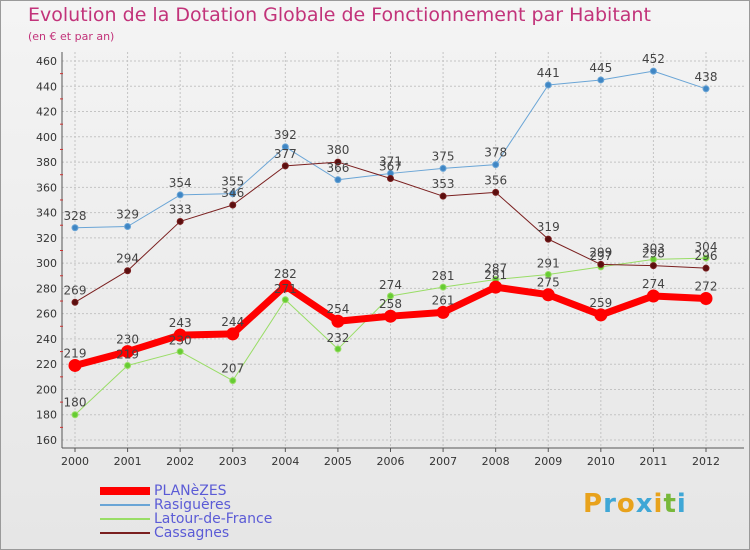  What do you see at coordinates (390, 304) in the screenshot?
I see `data-label: 258` at bounding box center [390, 304].